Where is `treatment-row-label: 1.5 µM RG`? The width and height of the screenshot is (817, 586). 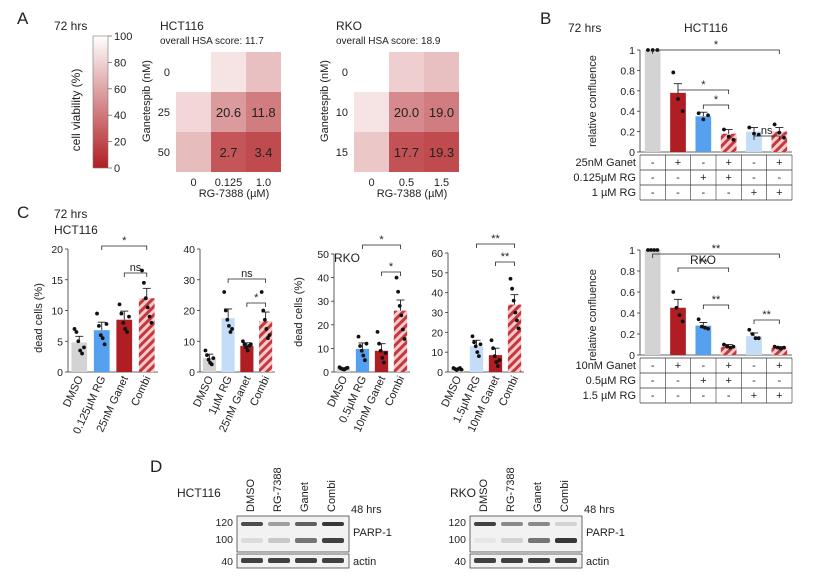 treatment-row-label: 1.5 µM RG is located at coordinates (609, 396).